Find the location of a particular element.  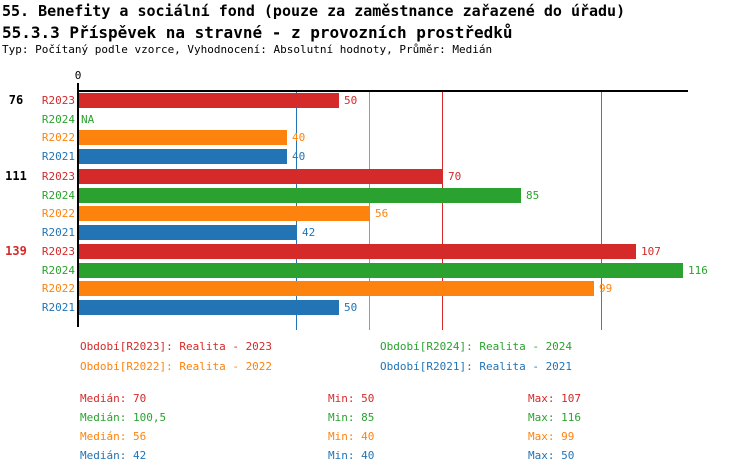

group-label: 139 is located at coordinates (16, 251).